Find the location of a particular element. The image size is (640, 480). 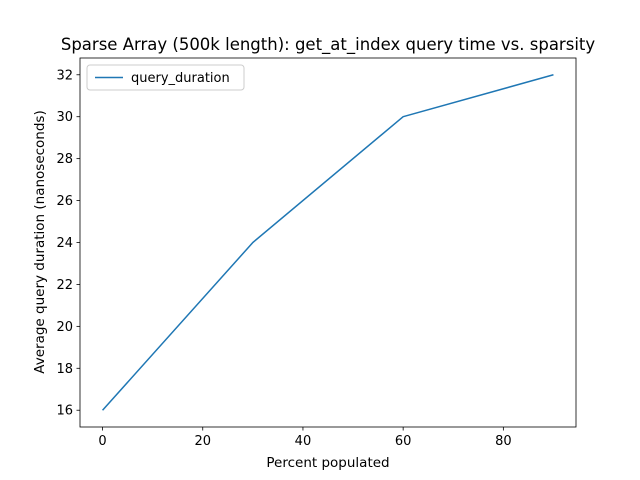

x-tick-label: 40 is located at coordinates (303, 441).